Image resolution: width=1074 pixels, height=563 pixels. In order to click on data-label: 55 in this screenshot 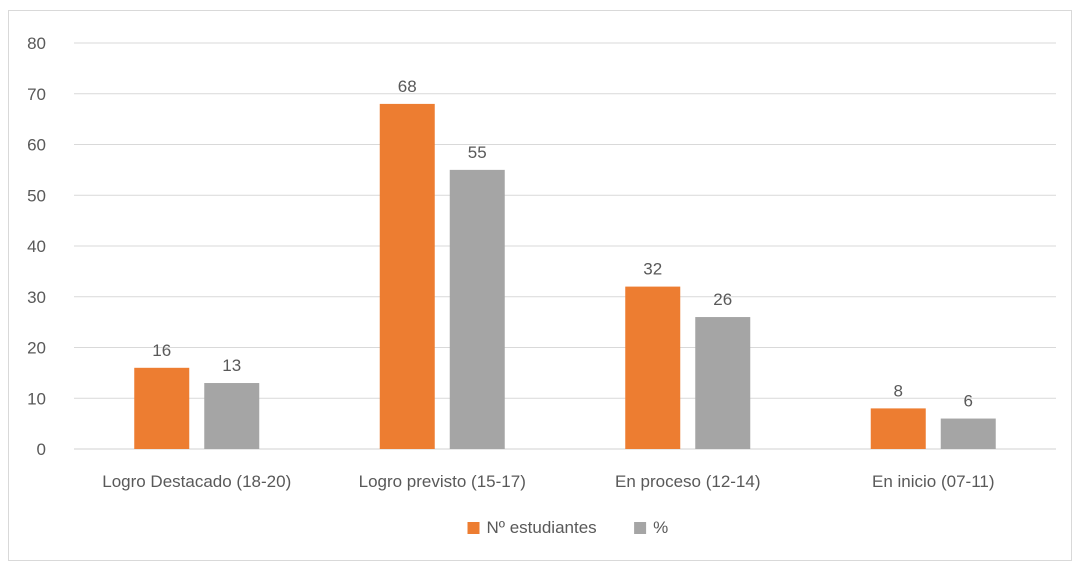, I will do `click(477, 152)`.